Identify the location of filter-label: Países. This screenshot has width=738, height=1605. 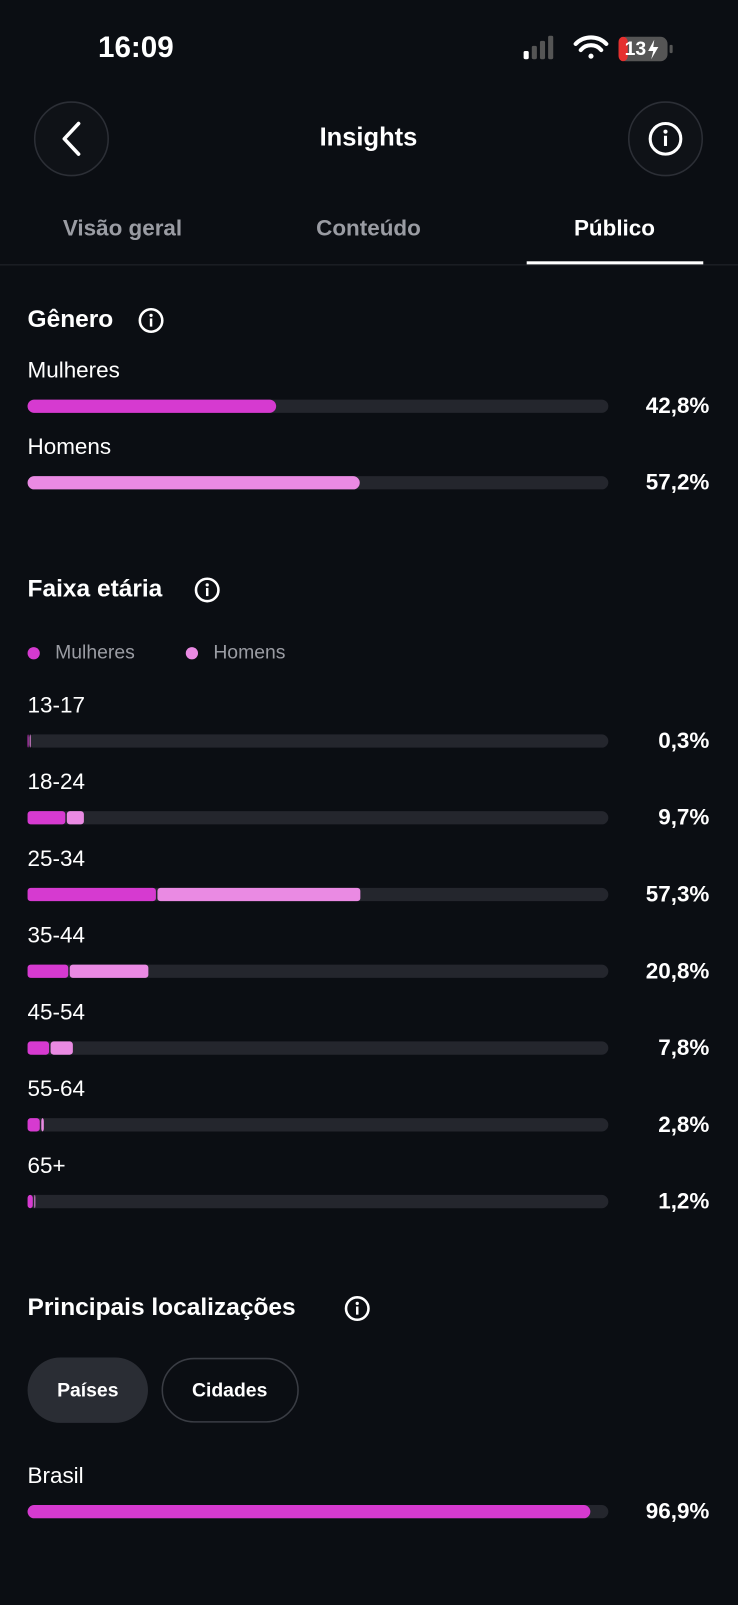
(87, 1390).